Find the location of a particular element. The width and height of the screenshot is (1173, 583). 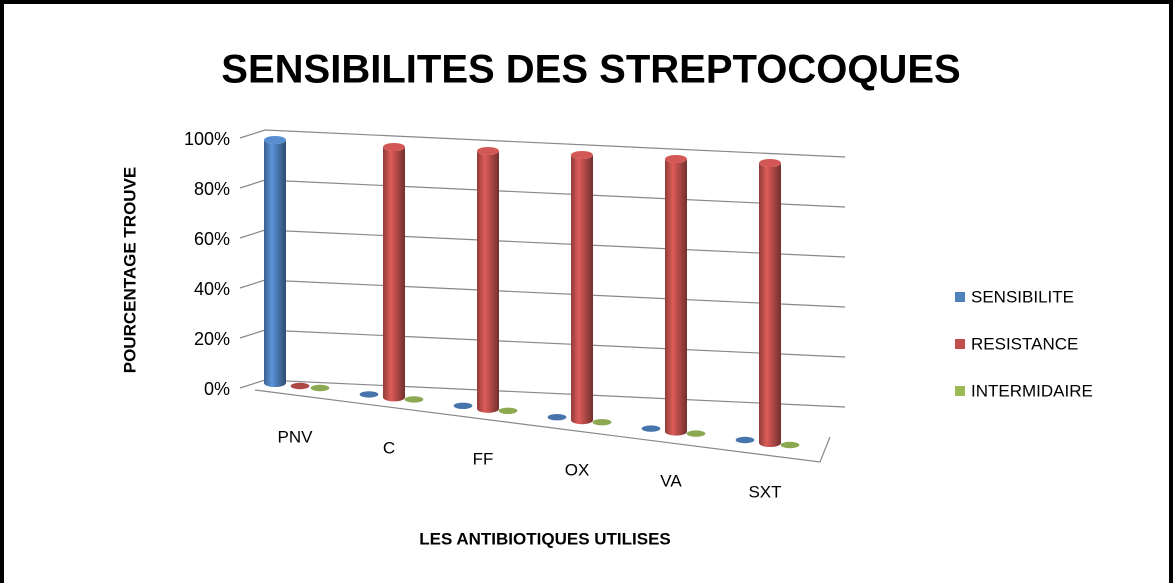

floor-edge is located at coordinates (542, 426).